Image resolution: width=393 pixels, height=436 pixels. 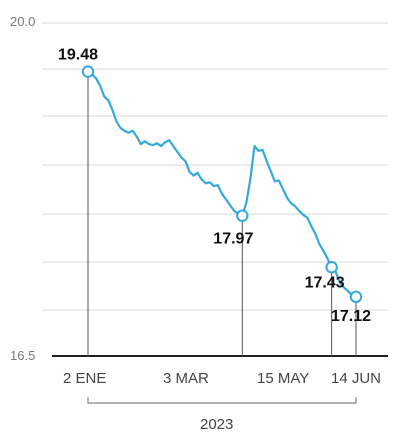 What do you see at coordinates (78, 55) in the screenshot?
I see `highlight-value-label: 19.48` at bounding box center [78, 55].